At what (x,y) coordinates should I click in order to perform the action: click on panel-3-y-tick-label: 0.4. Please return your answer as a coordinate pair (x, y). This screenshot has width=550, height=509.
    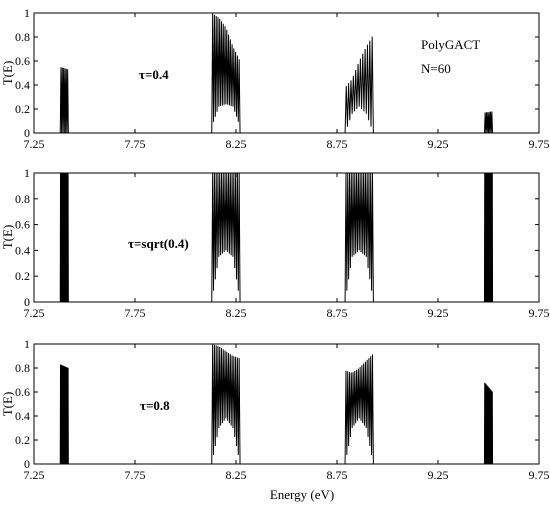
    Looking at the image, I should click on (22, 416).